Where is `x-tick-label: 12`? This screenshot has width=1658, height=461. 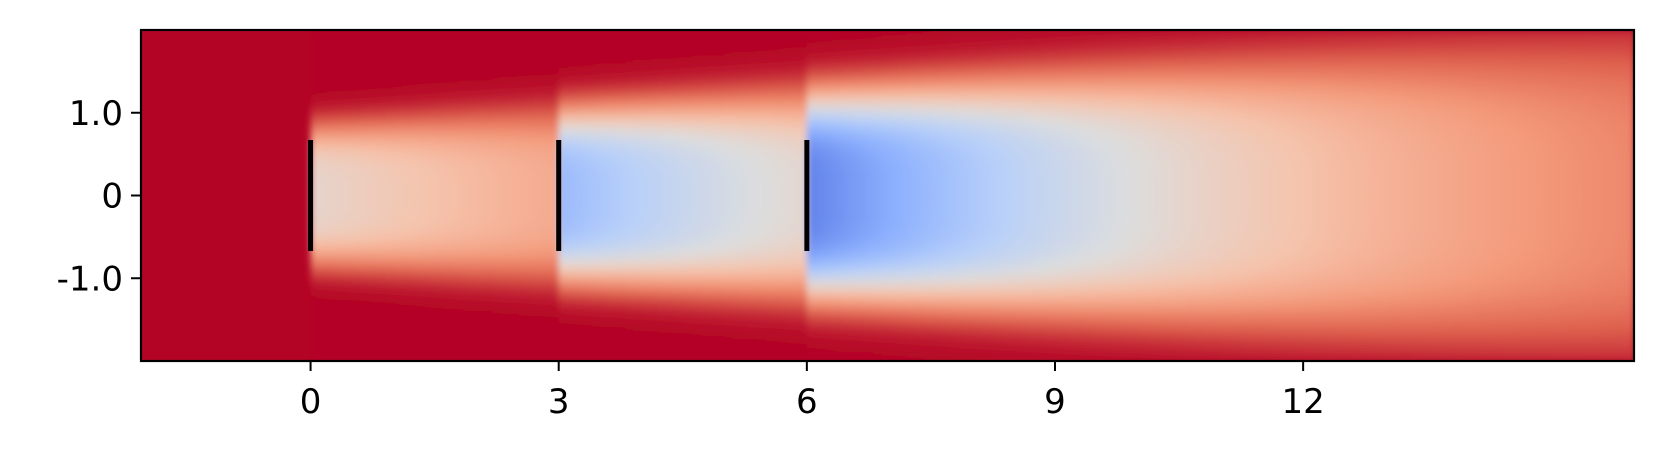 x-tick-label: 12 is located at coordinates (1303, 402).